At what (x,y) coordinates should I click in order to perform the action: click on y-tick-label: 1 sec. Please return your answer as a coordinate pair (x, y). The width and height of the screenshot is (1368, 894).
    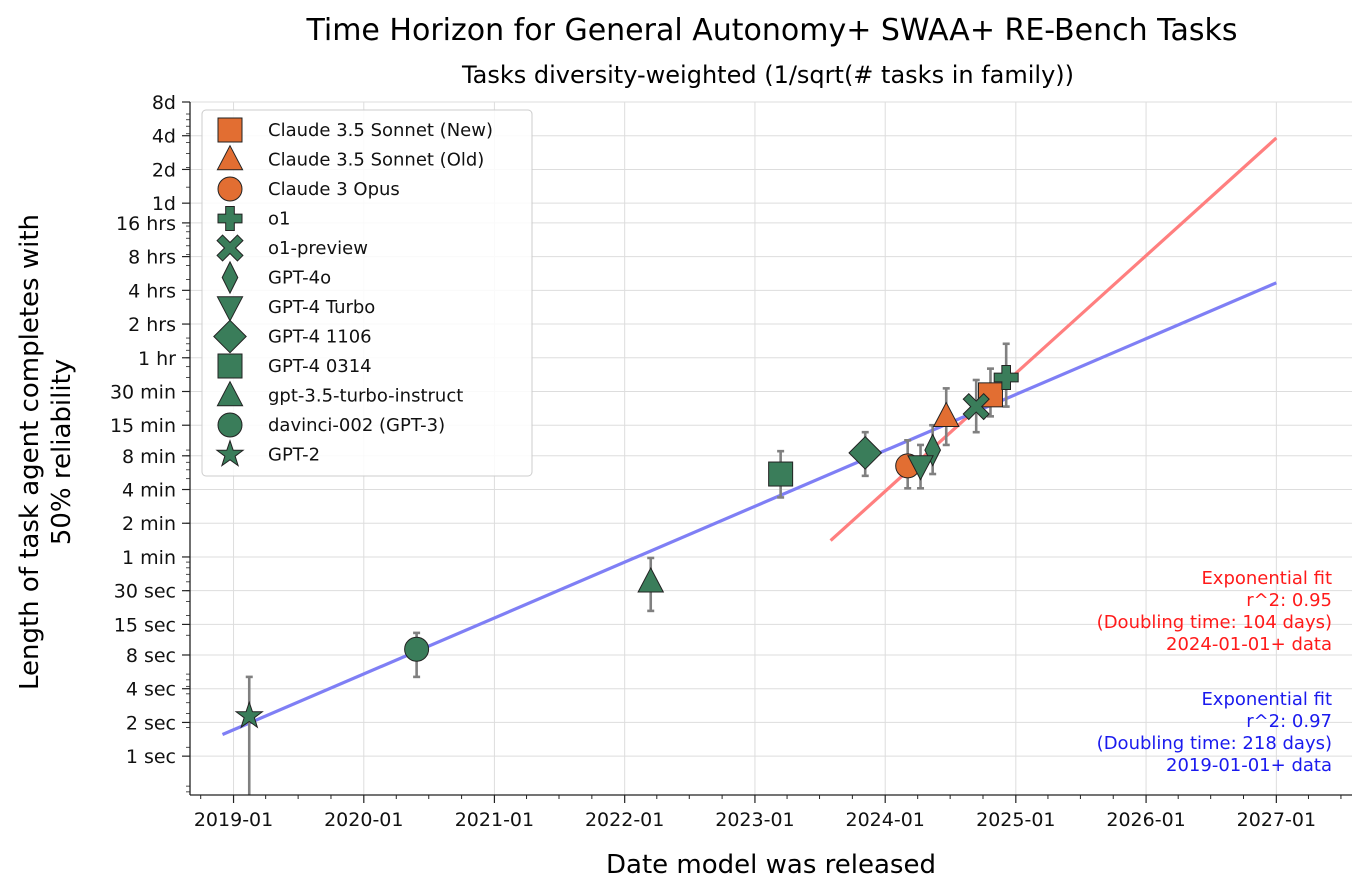
    Looking at the image, I should click on (151, 757).